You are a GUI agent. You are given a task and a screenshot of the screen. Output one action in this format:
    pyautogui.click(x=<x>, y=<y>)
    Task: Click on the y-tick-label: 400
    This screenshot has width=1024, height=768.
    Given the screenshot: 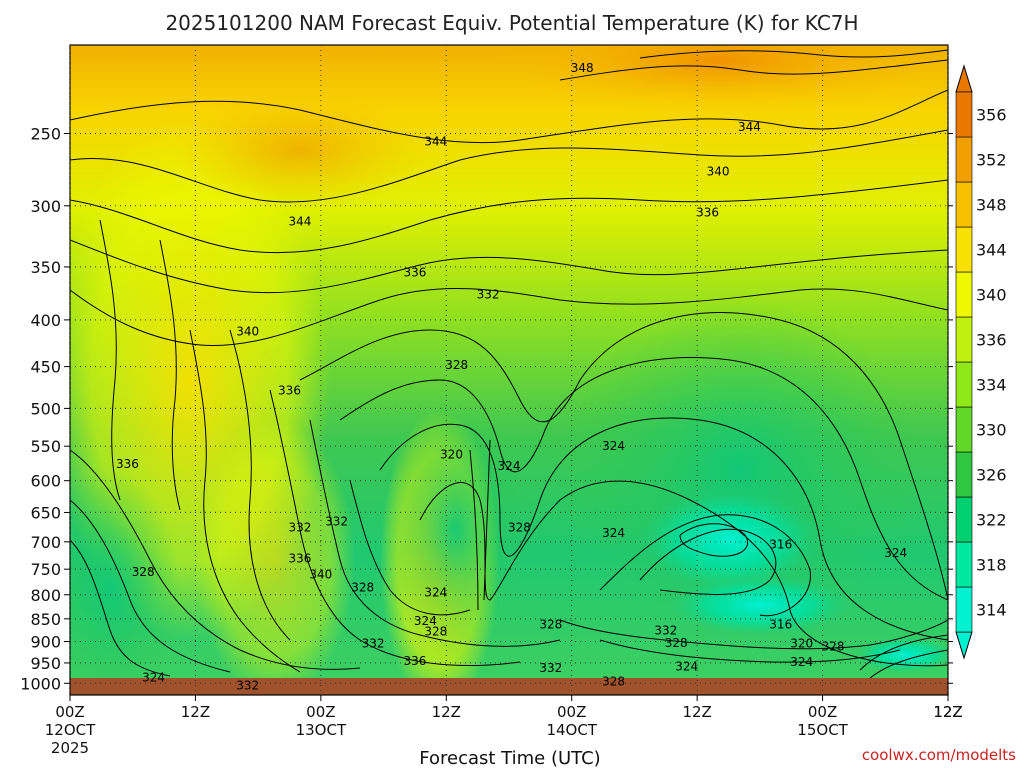 What is the action you would take?
    pyautogui.click(x=45, y=320)
    